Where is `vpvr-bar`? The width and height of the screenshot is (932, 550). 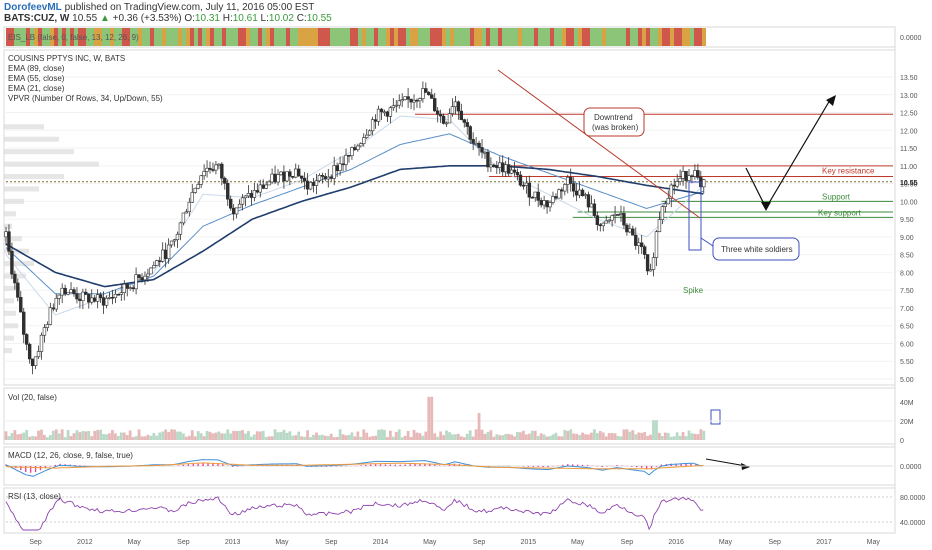
vpvr-bar is located at coordinates (11, 326).